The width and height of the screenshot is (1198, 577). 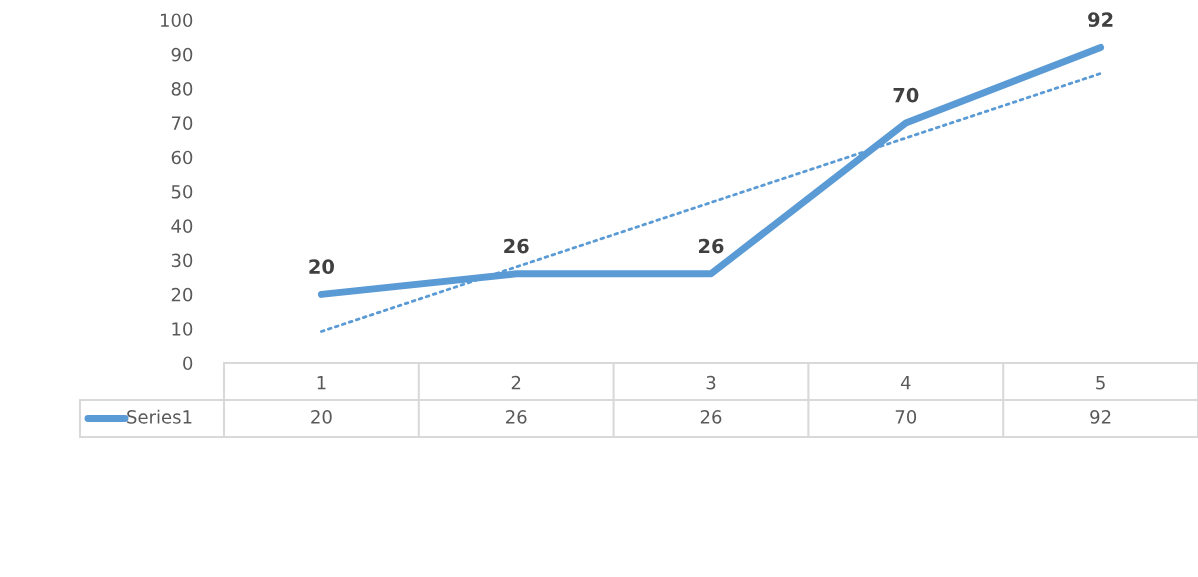 I want to click on data-label: 20, so click(x=321, y=417).